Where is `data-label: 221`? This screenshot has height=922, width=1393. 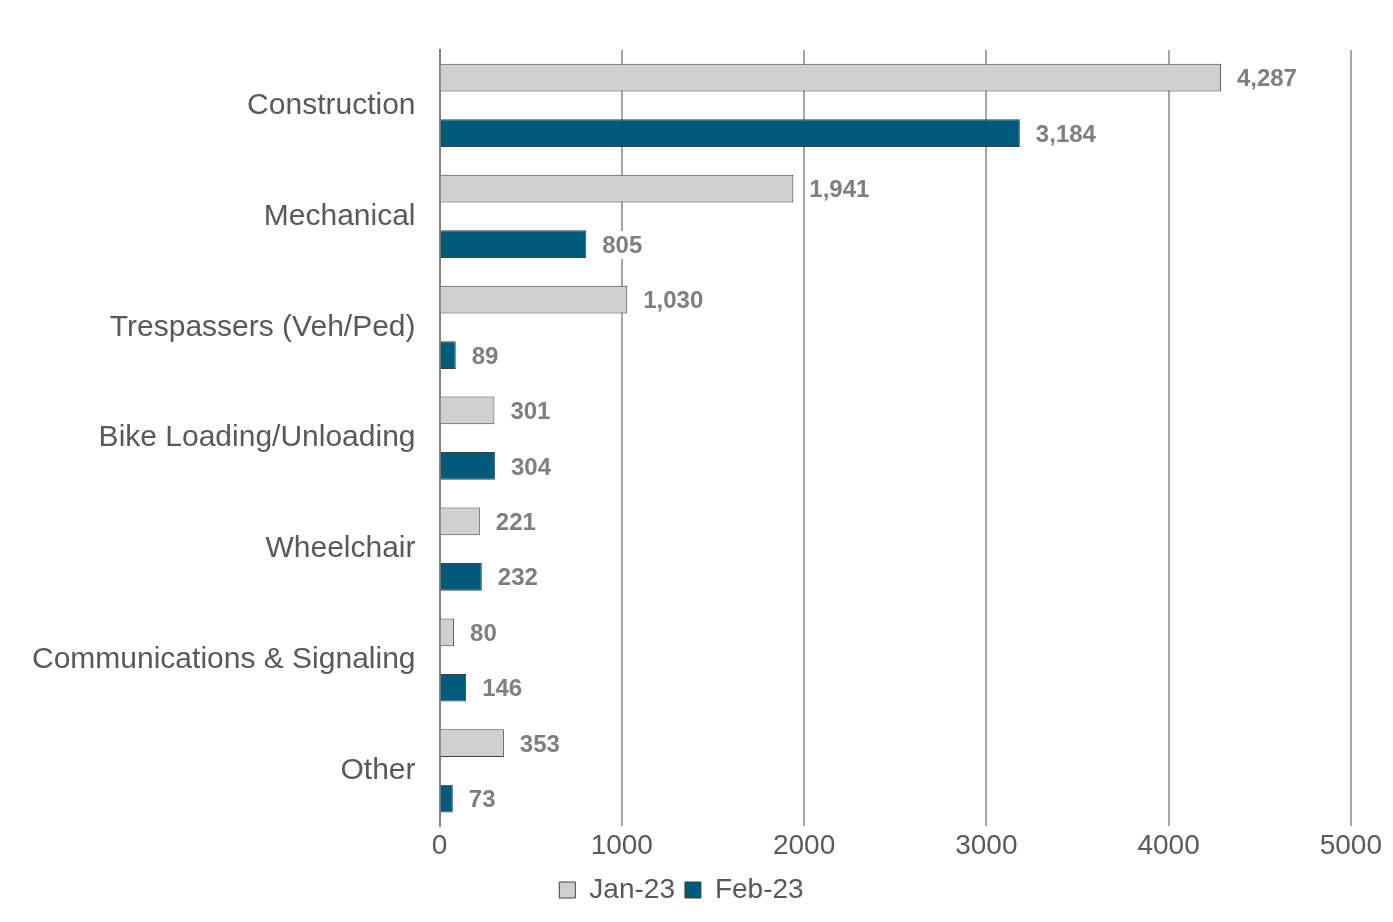
data-label: 221 is located at coordinates (515, 522).